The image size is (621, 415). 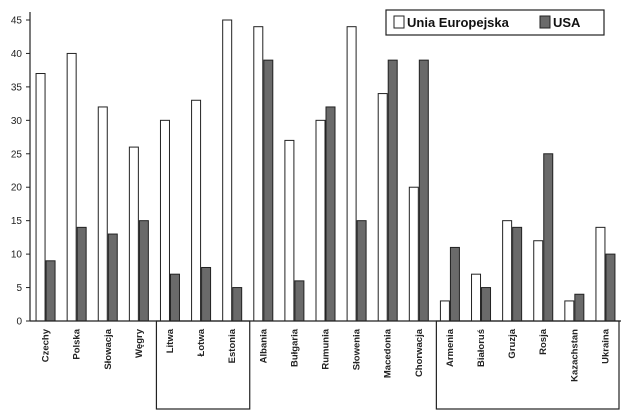 I want to click on x-tick-label: Bułgaria, so click(x=294, y=347).